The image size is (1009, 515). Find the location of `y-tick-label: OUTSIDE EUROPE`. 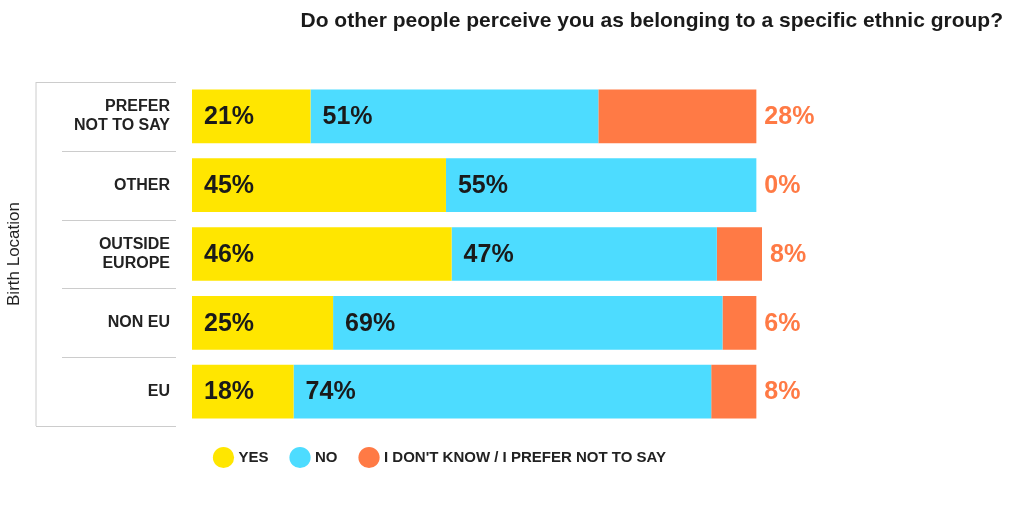

y-tick-label: OUTSIDE EUROPE is located at coordinates (134, 253).